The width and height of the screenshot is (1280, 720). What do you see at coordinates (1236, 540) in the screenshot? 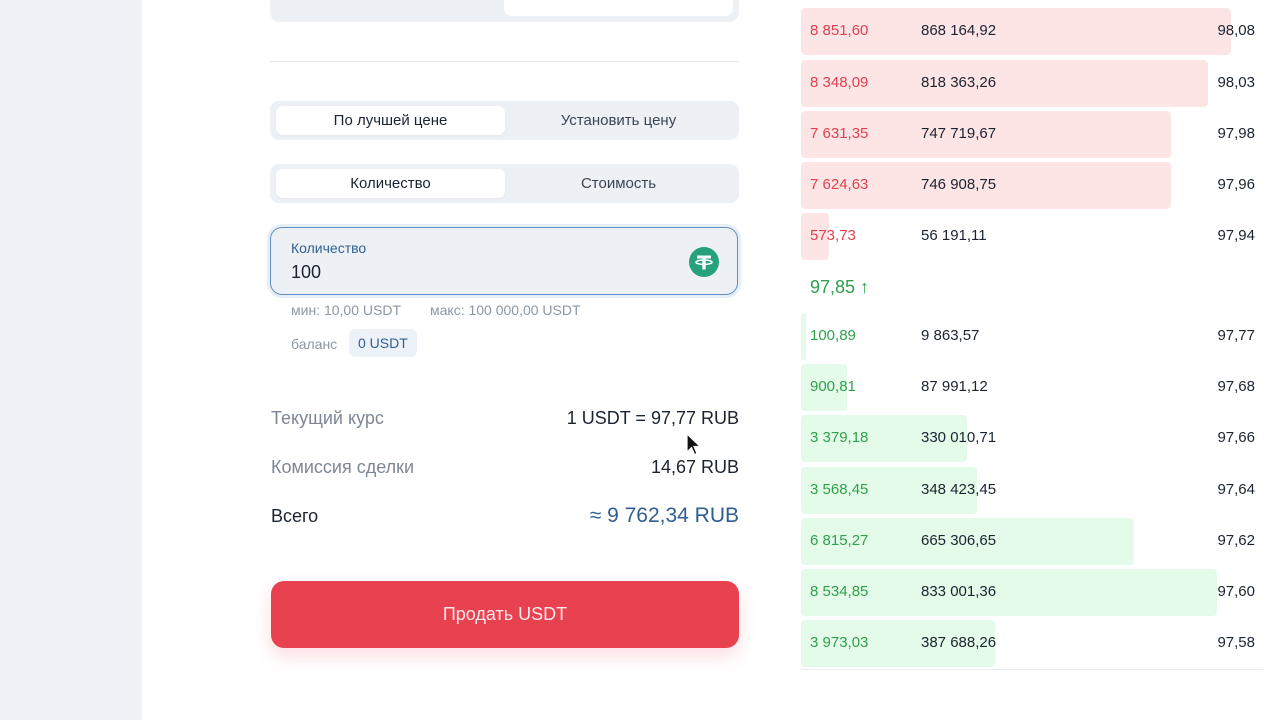
I see `bid-price: 97,62` at bounding box center [1236, 540].